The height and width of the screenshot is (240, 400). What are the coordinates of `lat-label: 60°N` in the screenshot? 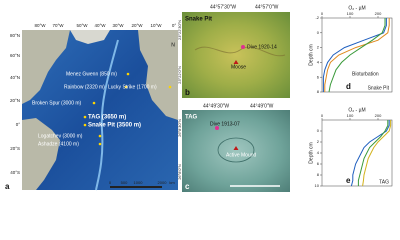 It's located at (15, 55).